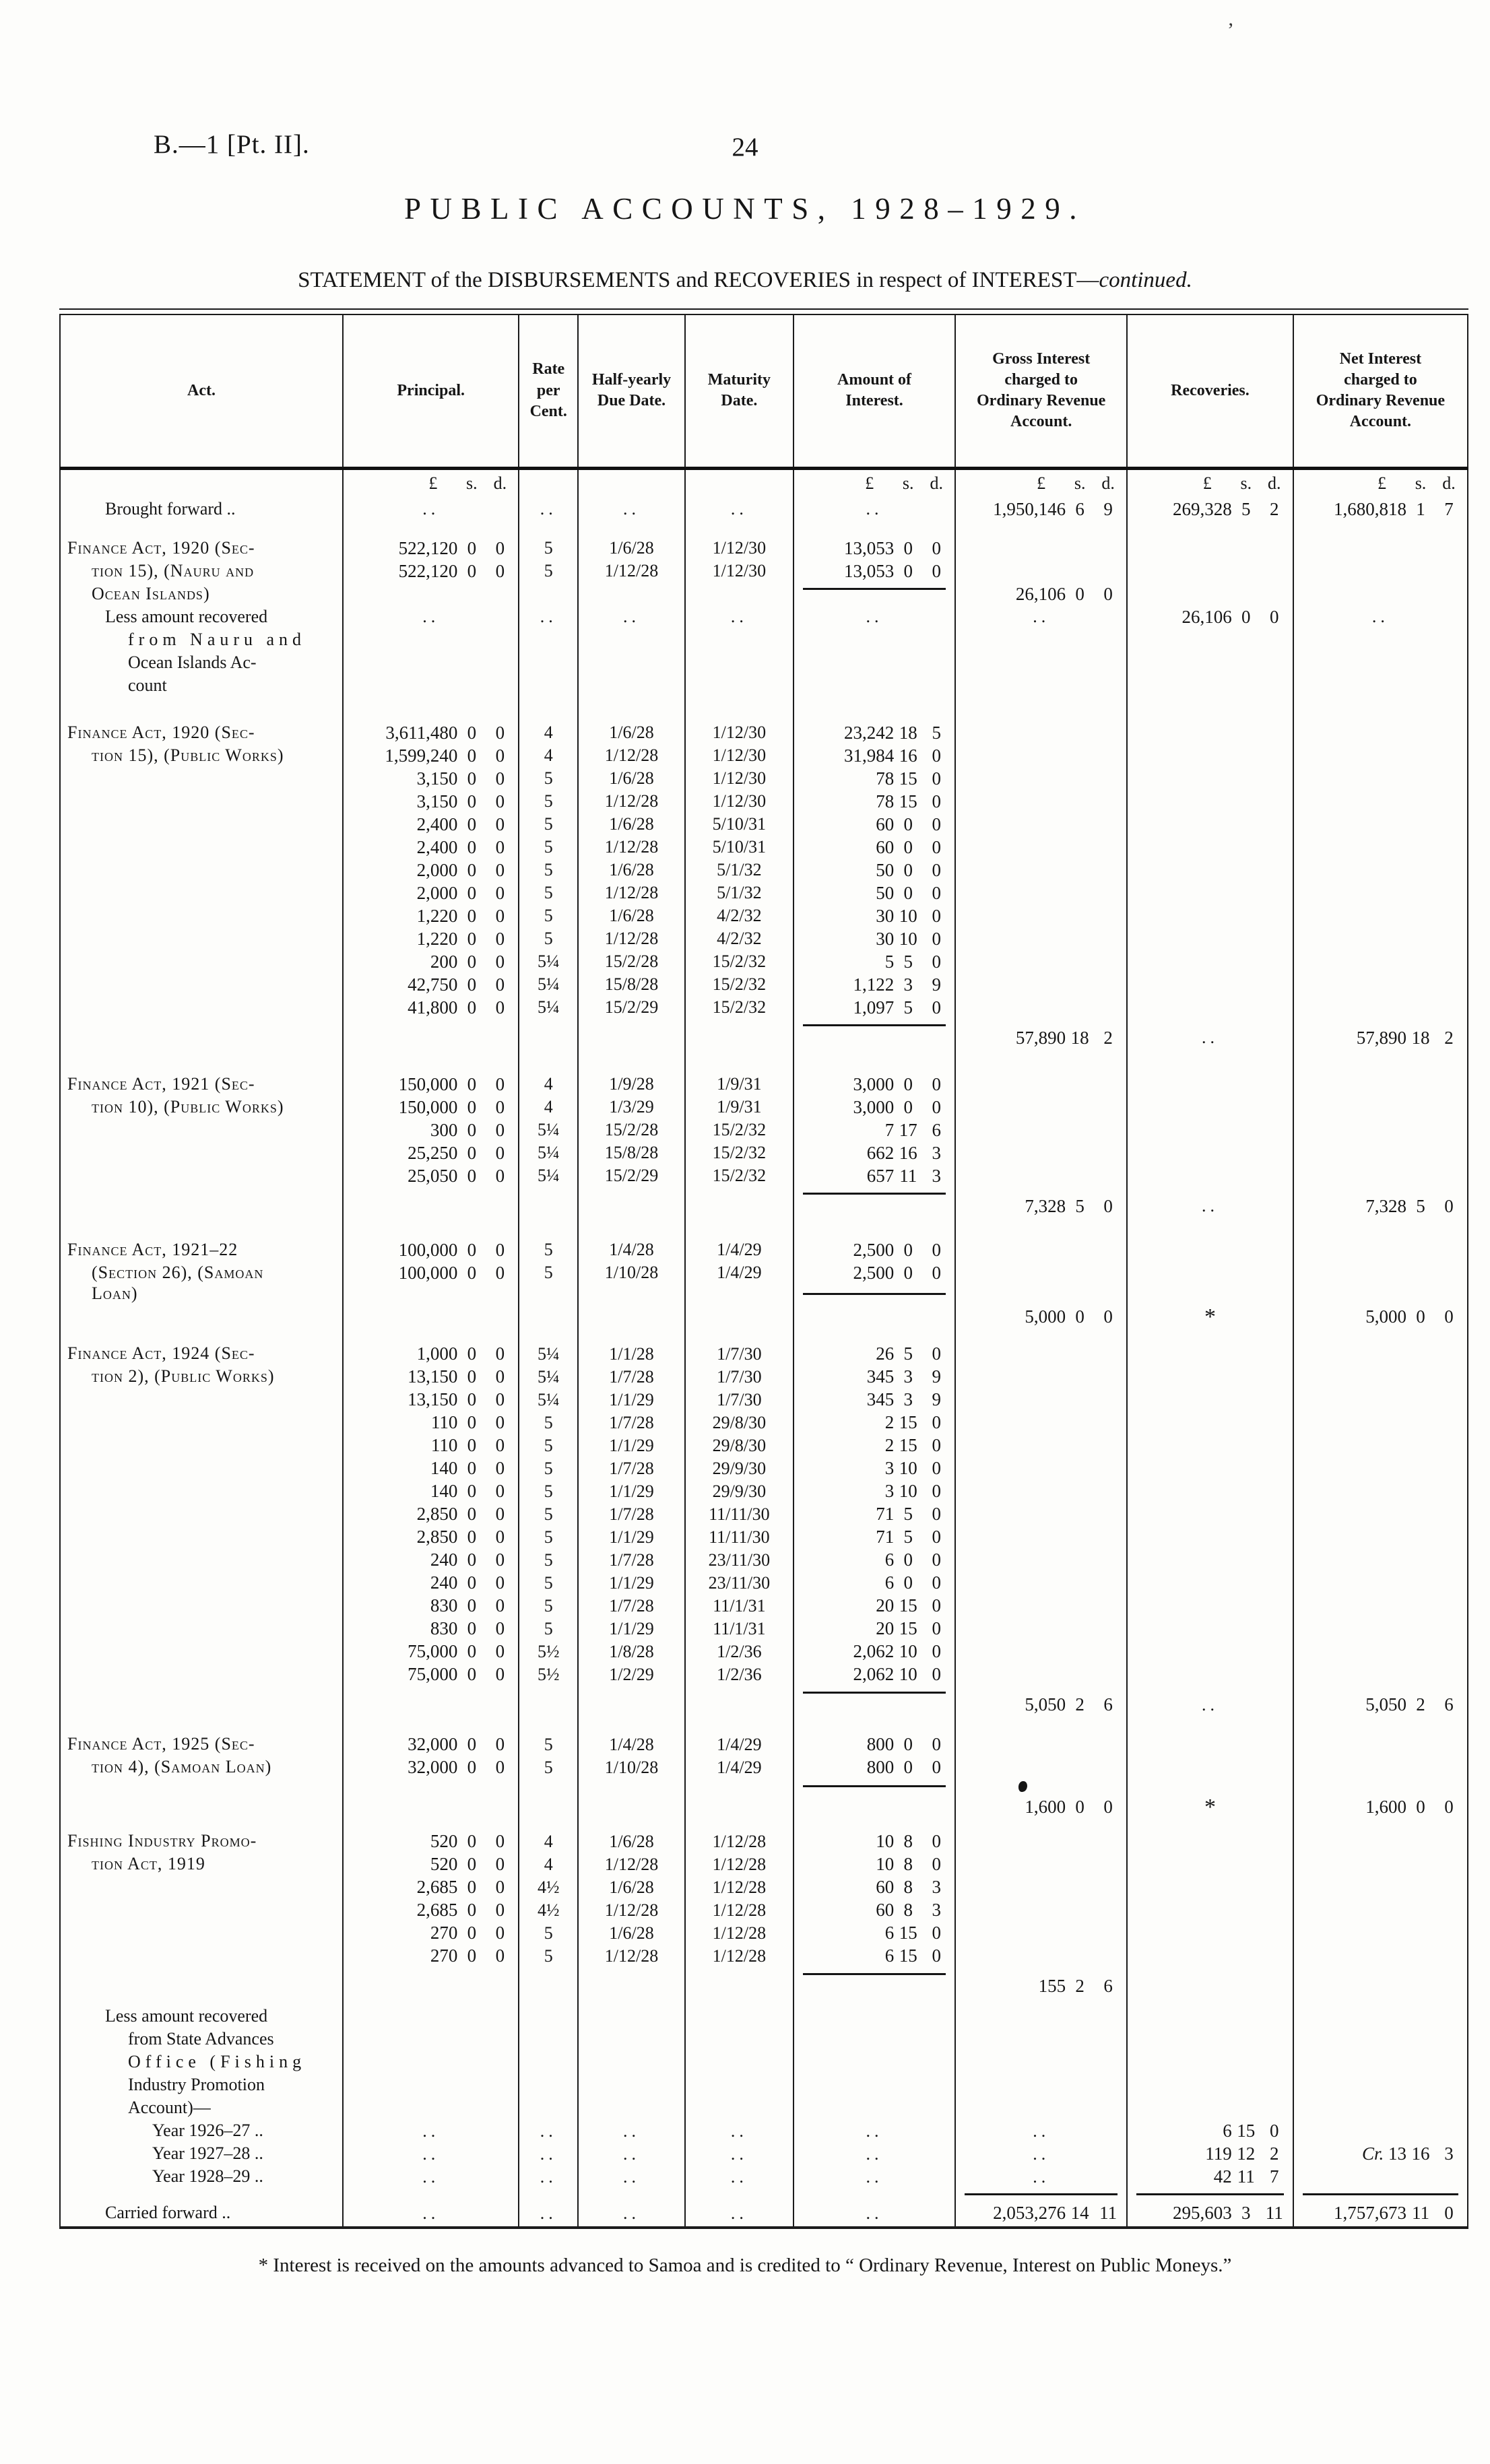 This screenshot has width=1490, height=2464. Describe the element at coordinates (739, 1583) in the screenshot. I see `value-cell: 23/11/30` at that location.